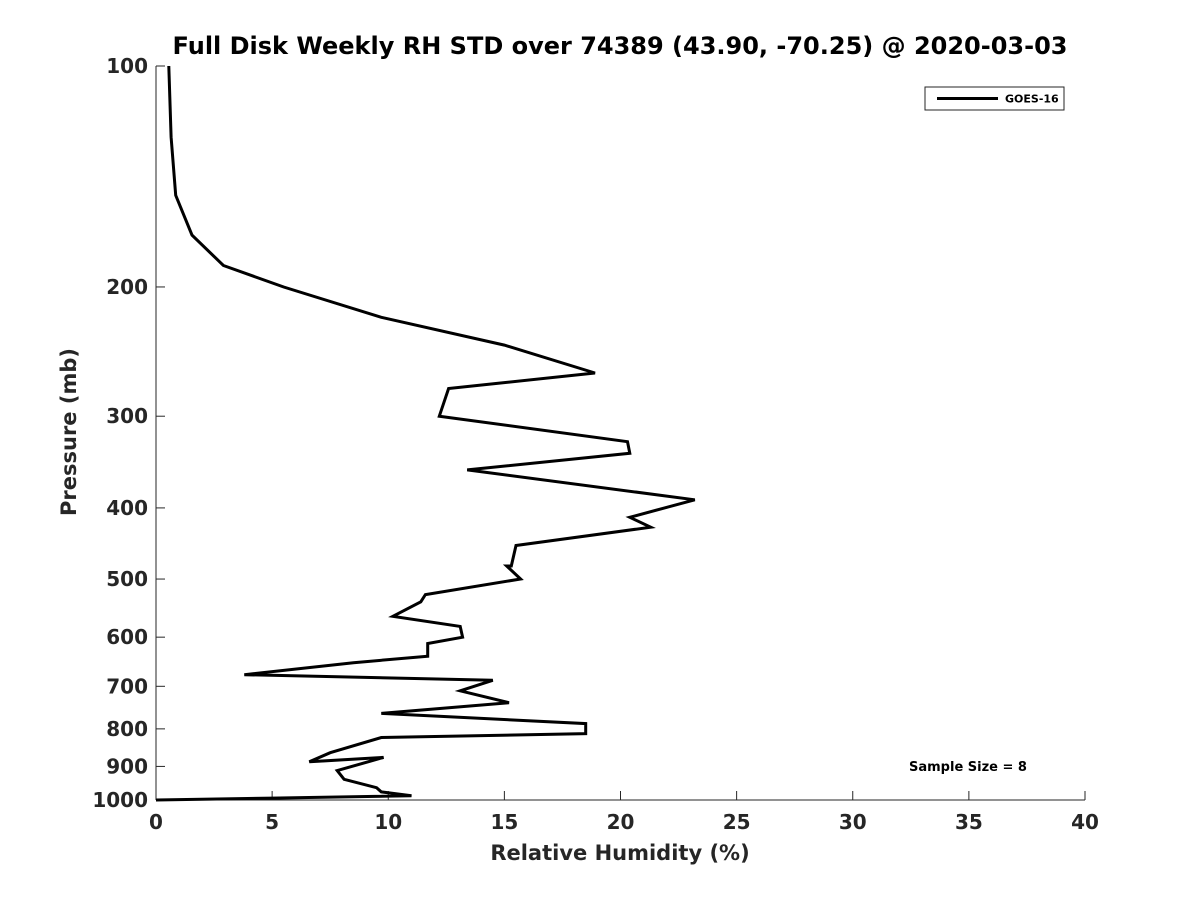  What do you see at coordinates (968, 767) in the screenshot?
I see `sample-size-annotation: Sample Size = 8` at bounding box center [968, 767].